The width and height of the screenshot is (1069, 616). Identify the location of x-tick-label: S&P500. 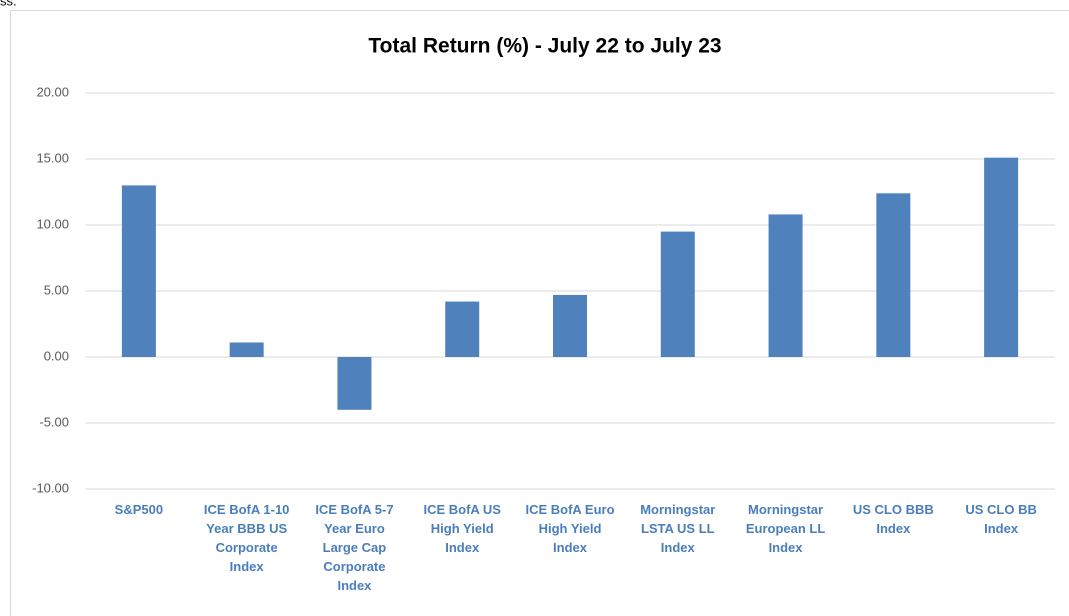
(139, 509).